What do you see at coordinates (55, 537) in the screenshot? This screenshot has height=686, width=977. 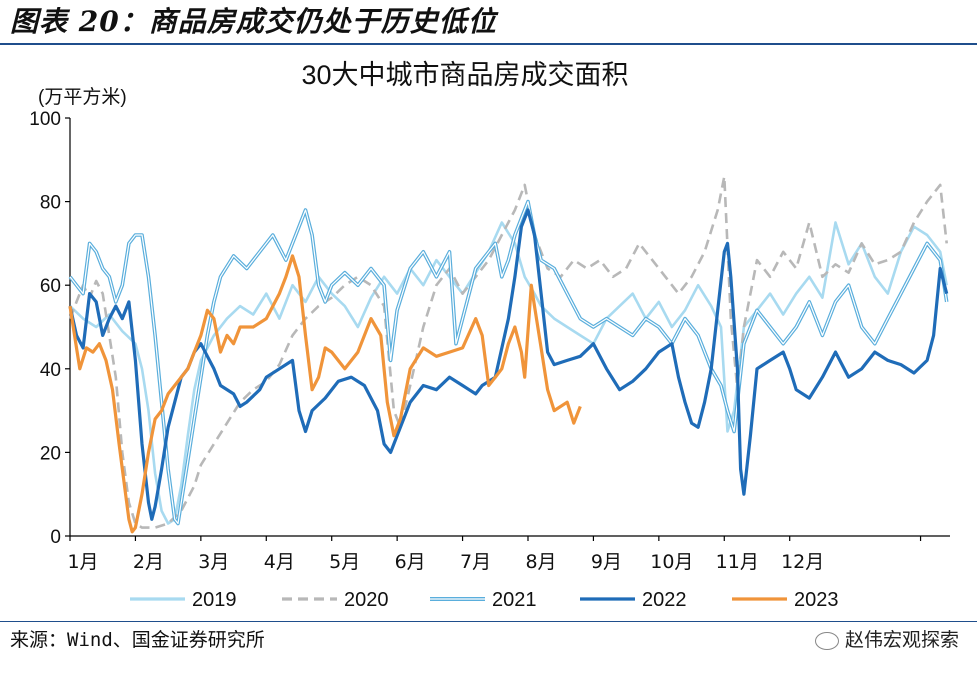 I see `y-tick-label: 0` at bounding box center [55, 537].